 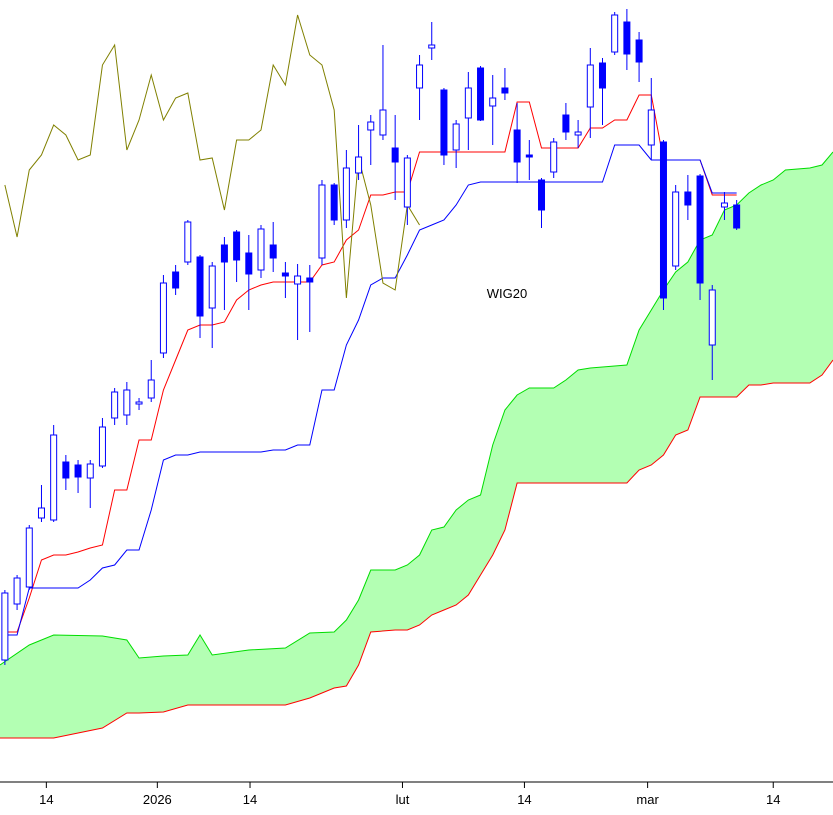 What do you see at coordinates (507, 293) in the screenshot?
I see `chart-title: WIG20` at bounding box center [507, 293].